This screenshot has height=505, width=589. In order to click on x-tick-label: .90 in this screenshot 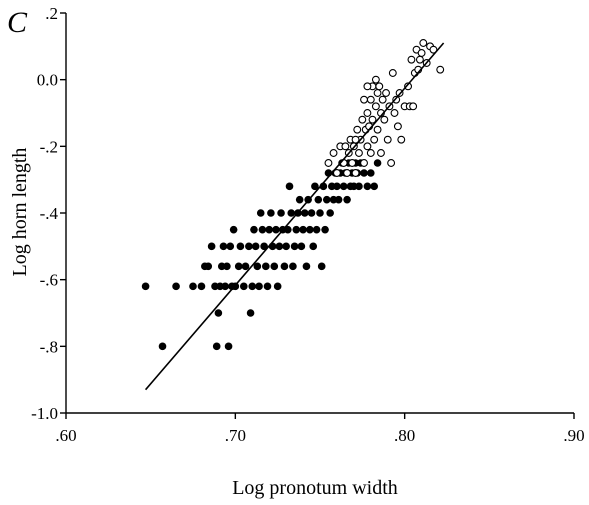, I will do `click(573, 435)`.